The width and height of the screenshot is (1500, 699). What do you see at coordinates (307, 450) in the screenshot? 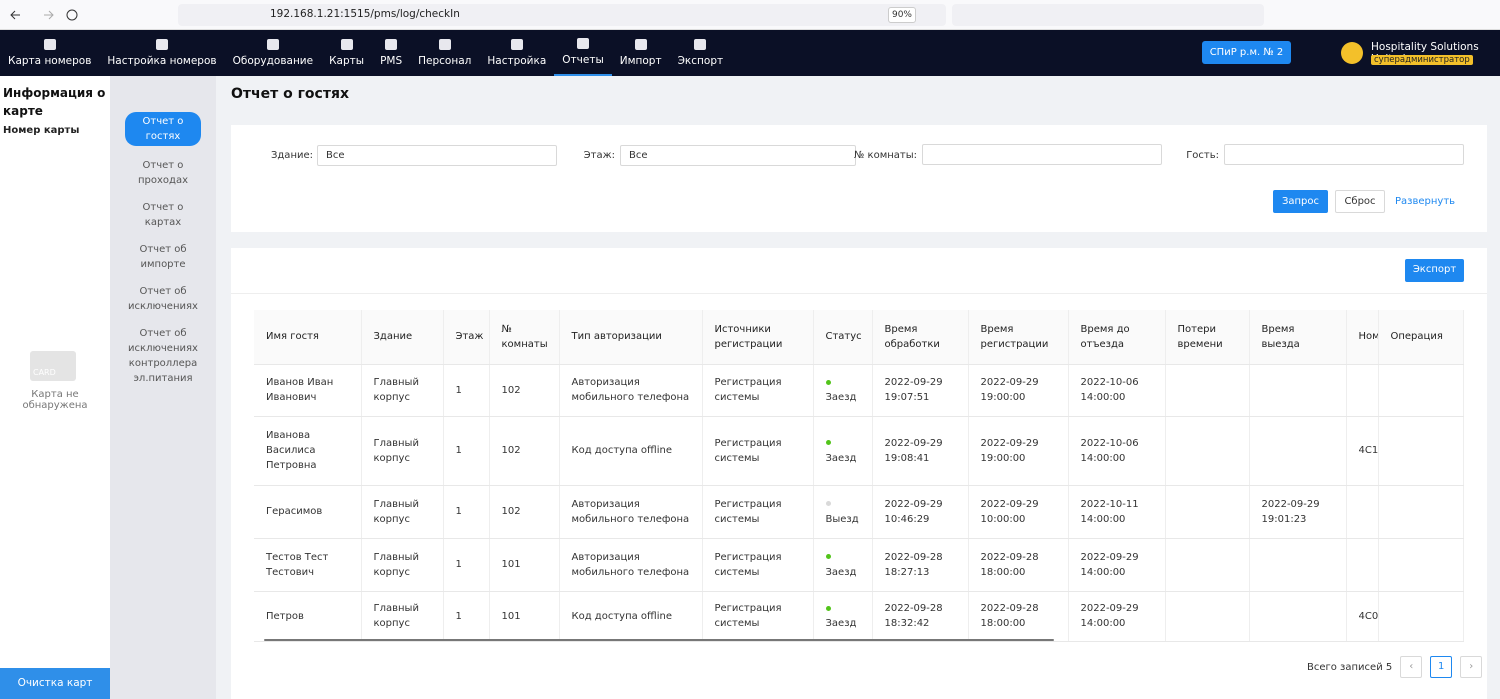
I see `table-cell: Иванова Василиса Петровна` at bounding box center [307, 450].